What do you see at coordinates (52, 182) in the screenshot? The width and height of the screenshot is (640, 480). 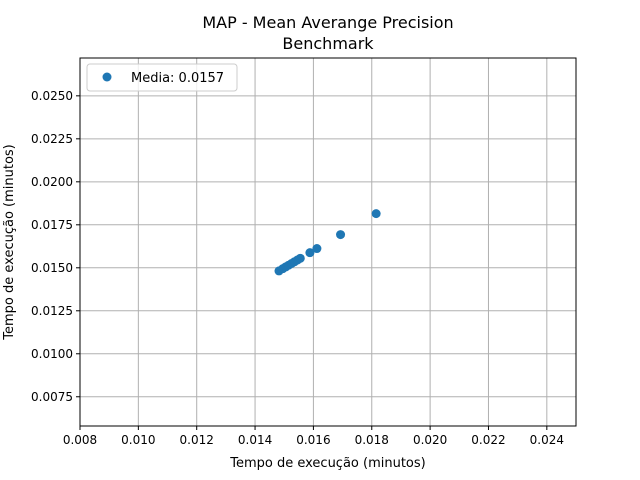 I see `y-tick-label: 0.0200` at bounding box center [52, 182].